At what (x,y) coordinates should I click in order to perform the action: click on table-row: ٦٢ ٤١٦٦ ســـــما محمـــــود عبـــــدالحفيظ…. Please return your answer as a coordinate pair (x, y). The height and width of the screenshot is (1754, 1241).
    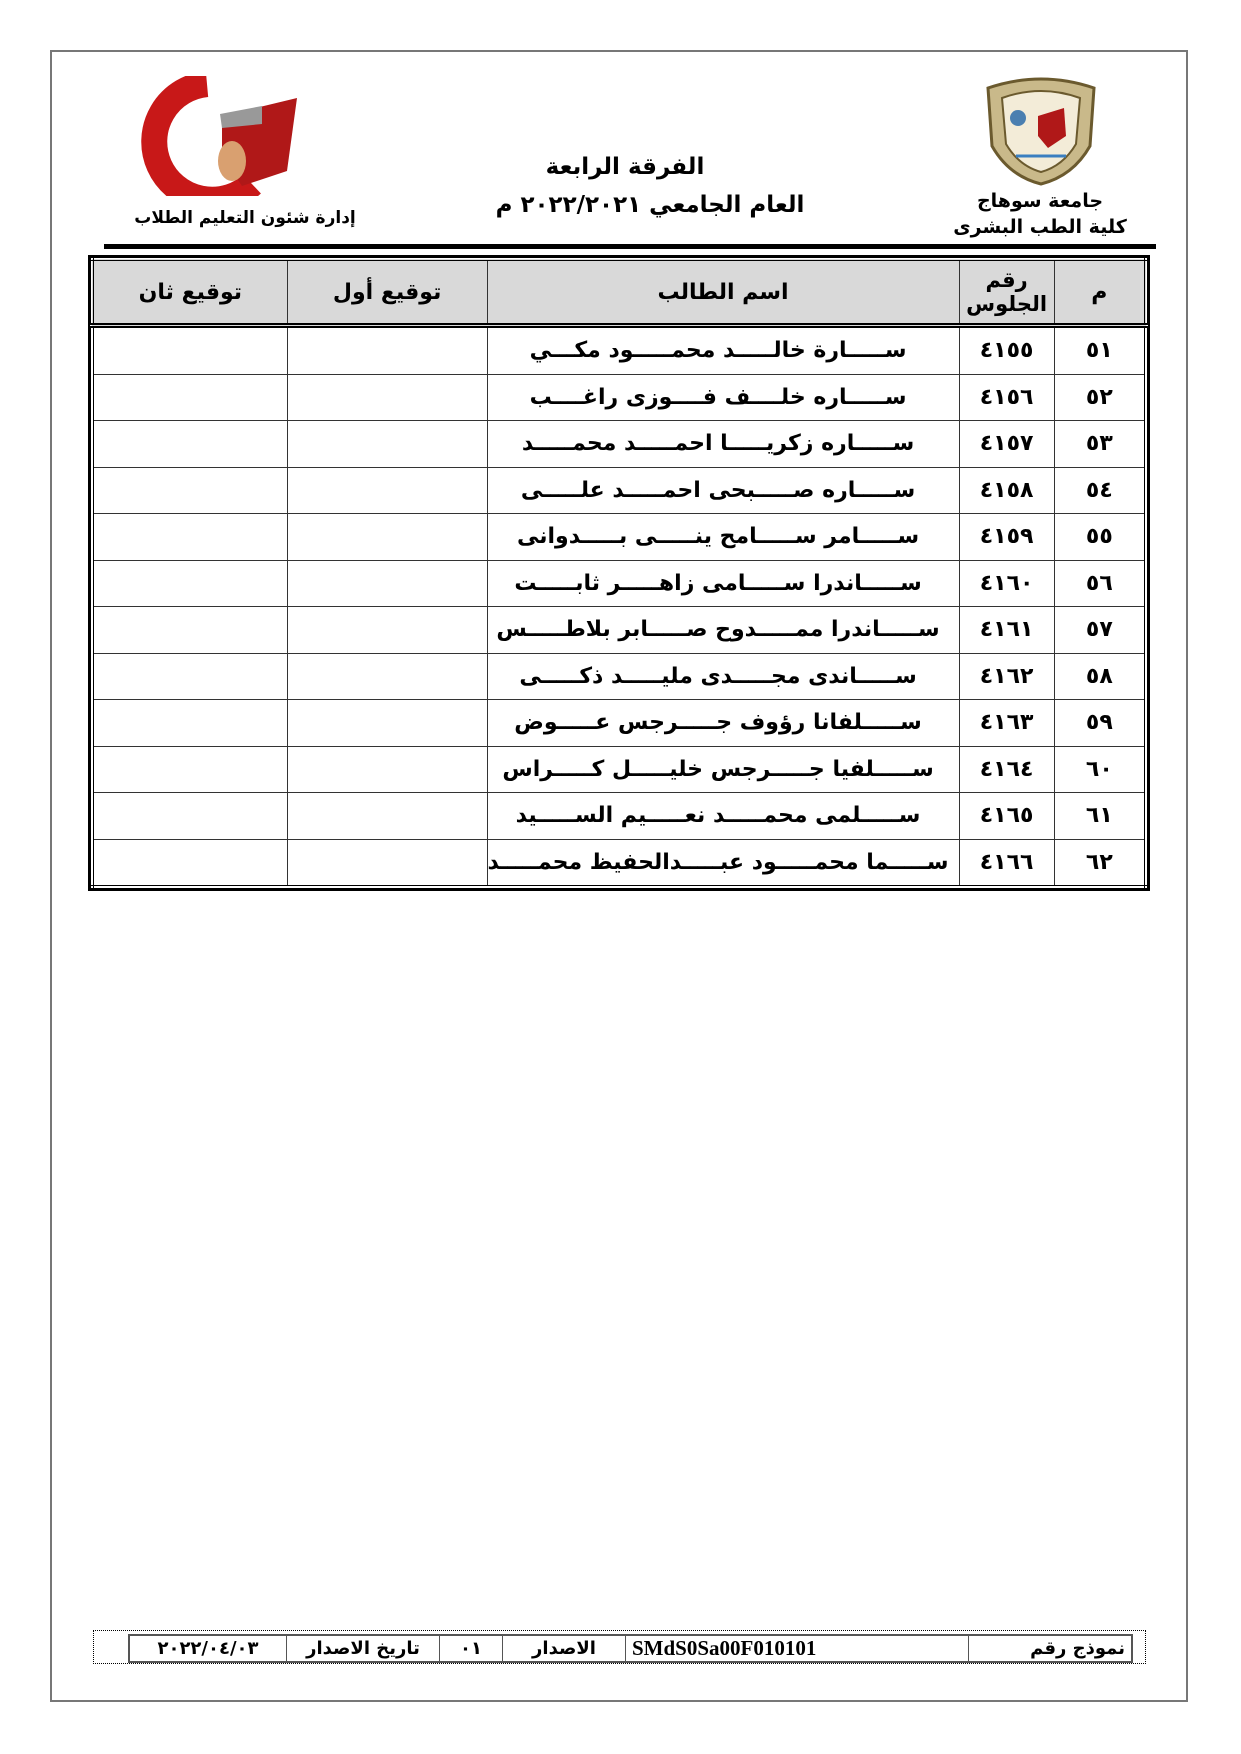
    Looking at the image, I should click on (619, 863).